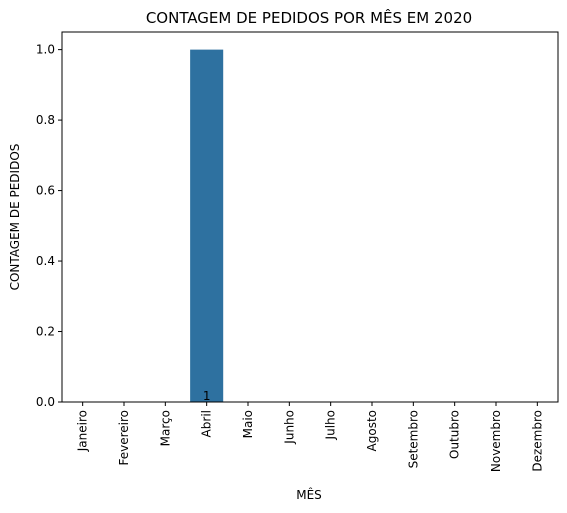  Describe the element at coordinates (15, 217) in the screenshot. I see `y-axis-label: CONTAGEM DE PEDIDOS` at that location.